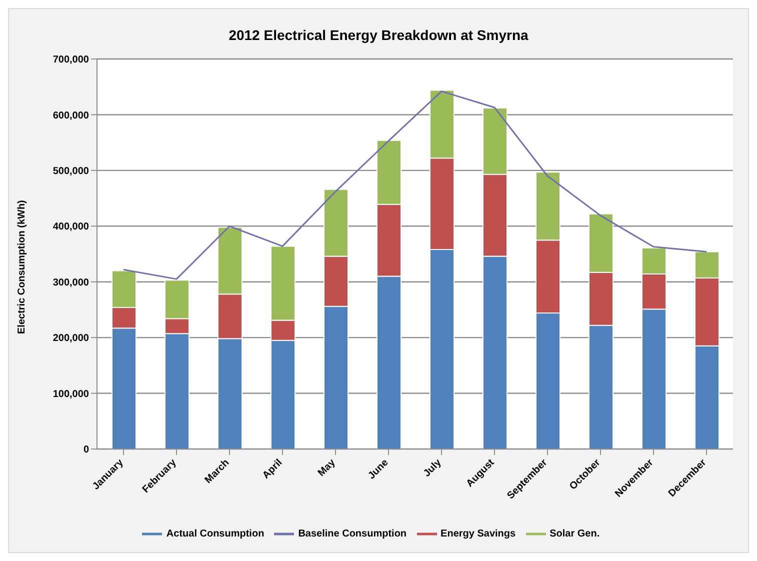 The width and height of the screenshot is (757, 561). What do you see at coordinates (478, 534) in the screenshot?
I see `legend-label: Energy Savings` at bounding box center [478, 534].